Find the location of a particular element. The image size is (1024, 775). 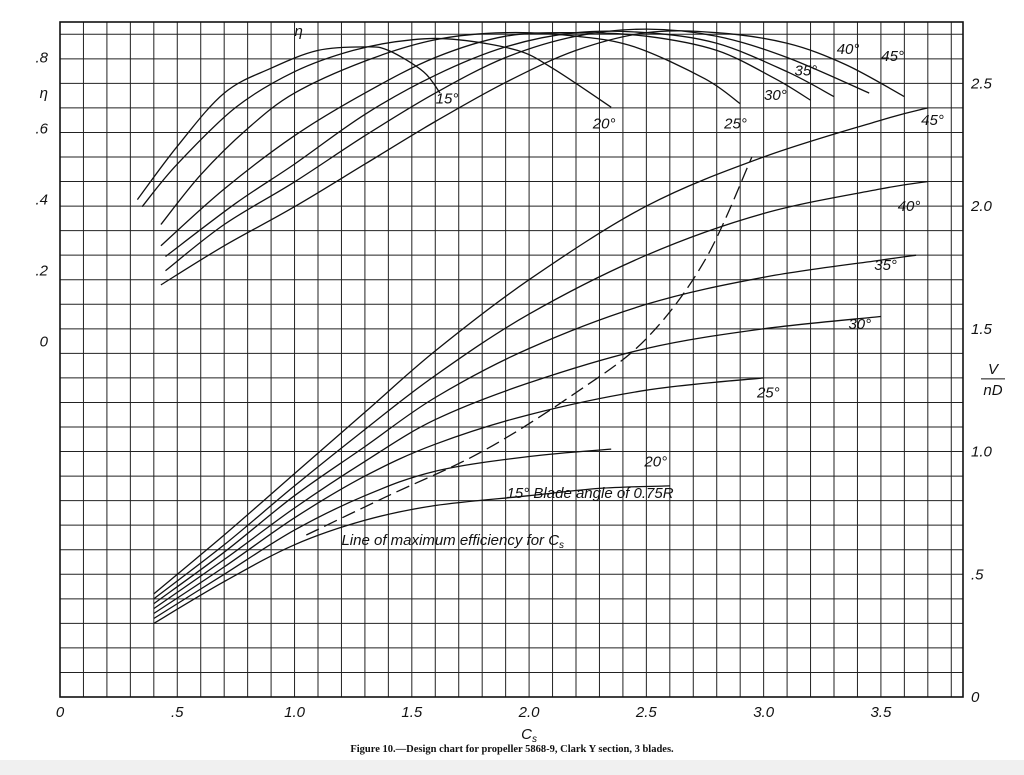

right-tick-label: 2.5 is located at coordinates (981, 83).